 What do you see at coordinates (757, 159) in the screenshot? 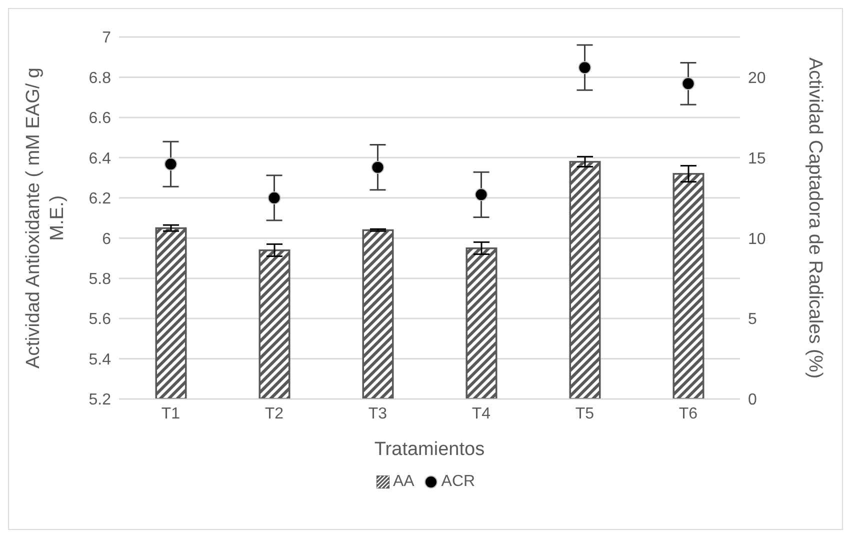
I see `y2-tick-label: 15` at bounding box center [757, 159].